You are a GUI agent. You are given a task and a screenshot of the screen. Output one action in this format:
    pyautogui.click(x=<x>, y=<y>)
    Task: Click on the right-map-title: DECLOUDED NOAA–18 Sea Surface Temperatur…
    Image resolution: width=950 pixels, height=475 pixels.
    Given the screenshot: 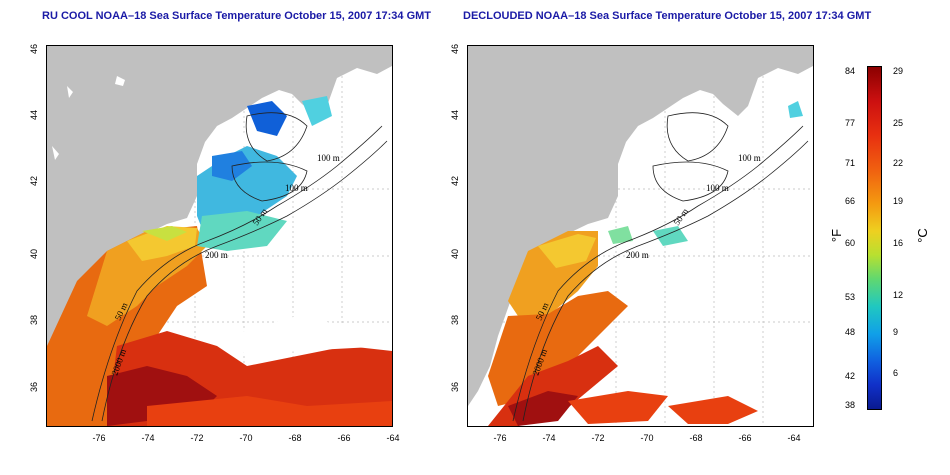 What is the action you would take?
    pyautogui.click(x=667, y=16)
    